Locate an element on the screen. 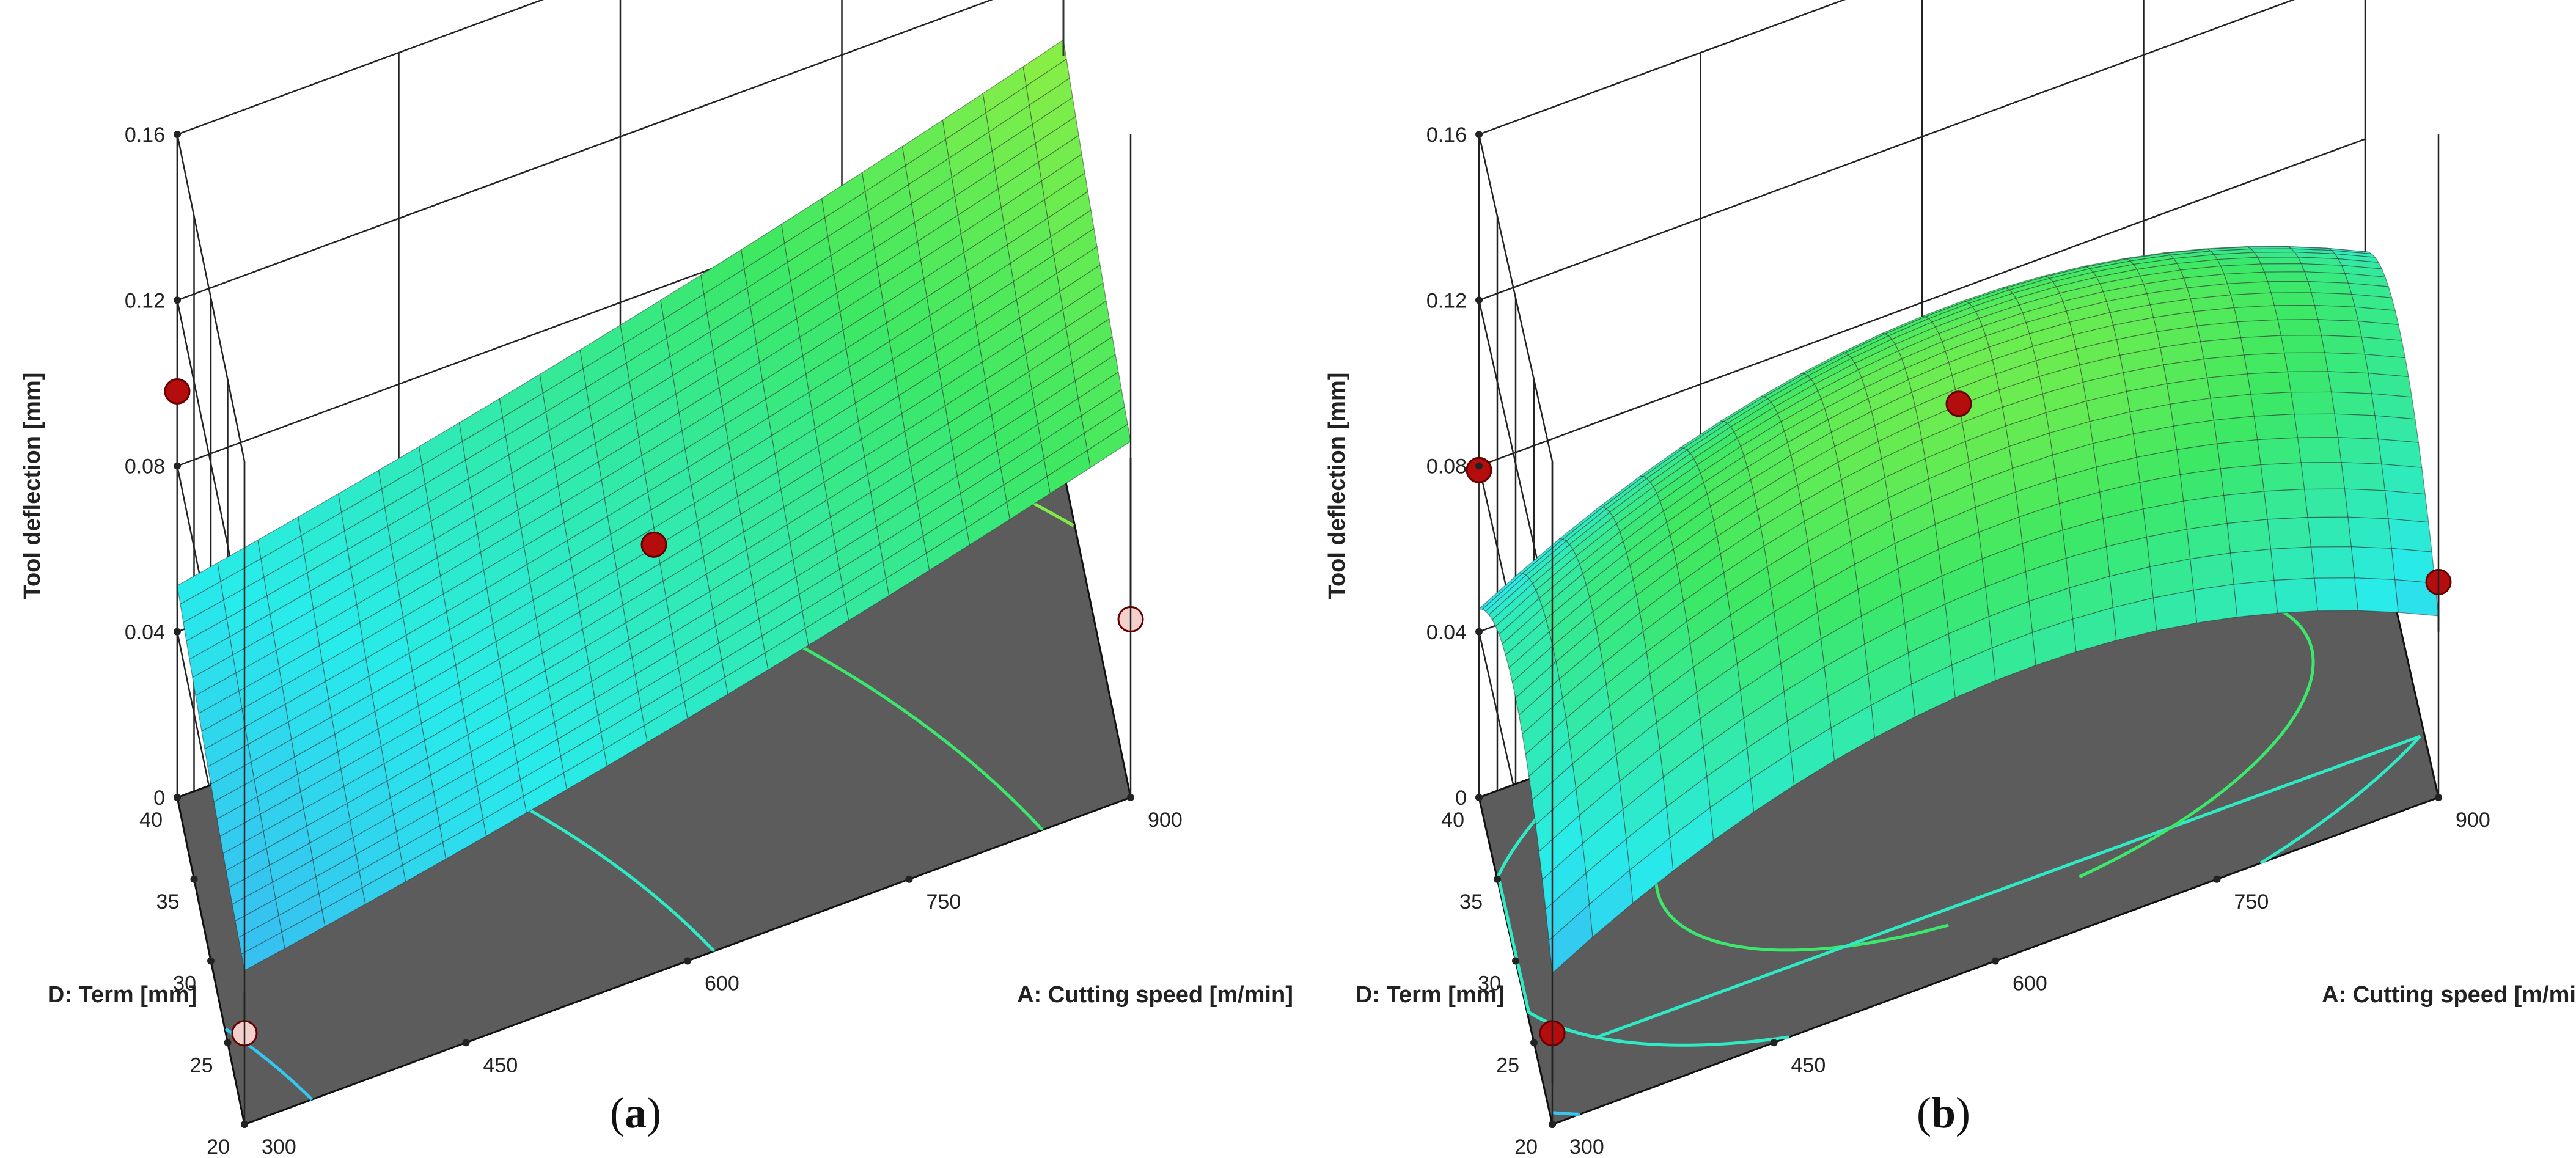  z-axis-title: Tool deflection [mm] is located at coordinates (32, 486).